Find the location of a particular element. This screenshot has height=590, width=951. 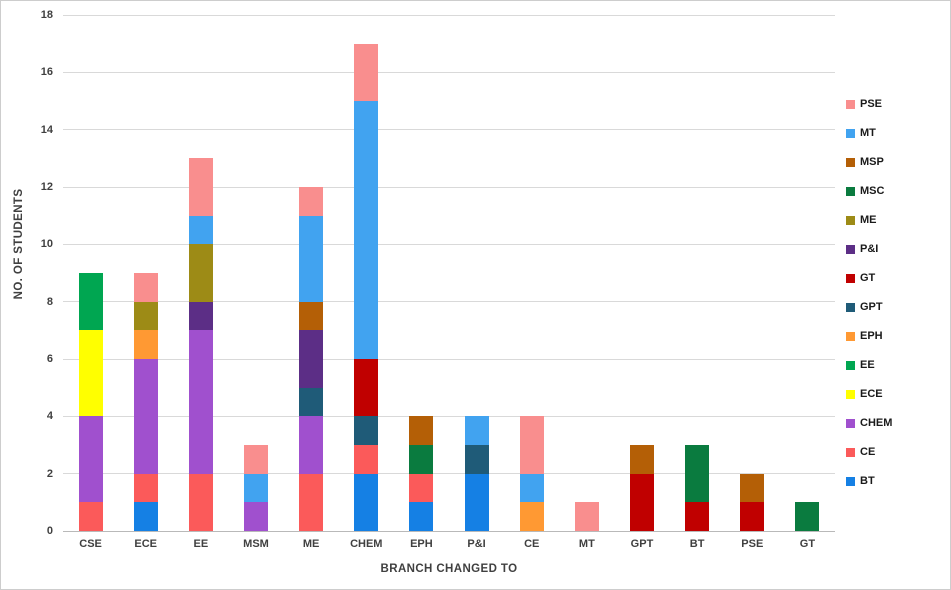

bar-segment-MSP-GPT is located at coordinates (642, 459).